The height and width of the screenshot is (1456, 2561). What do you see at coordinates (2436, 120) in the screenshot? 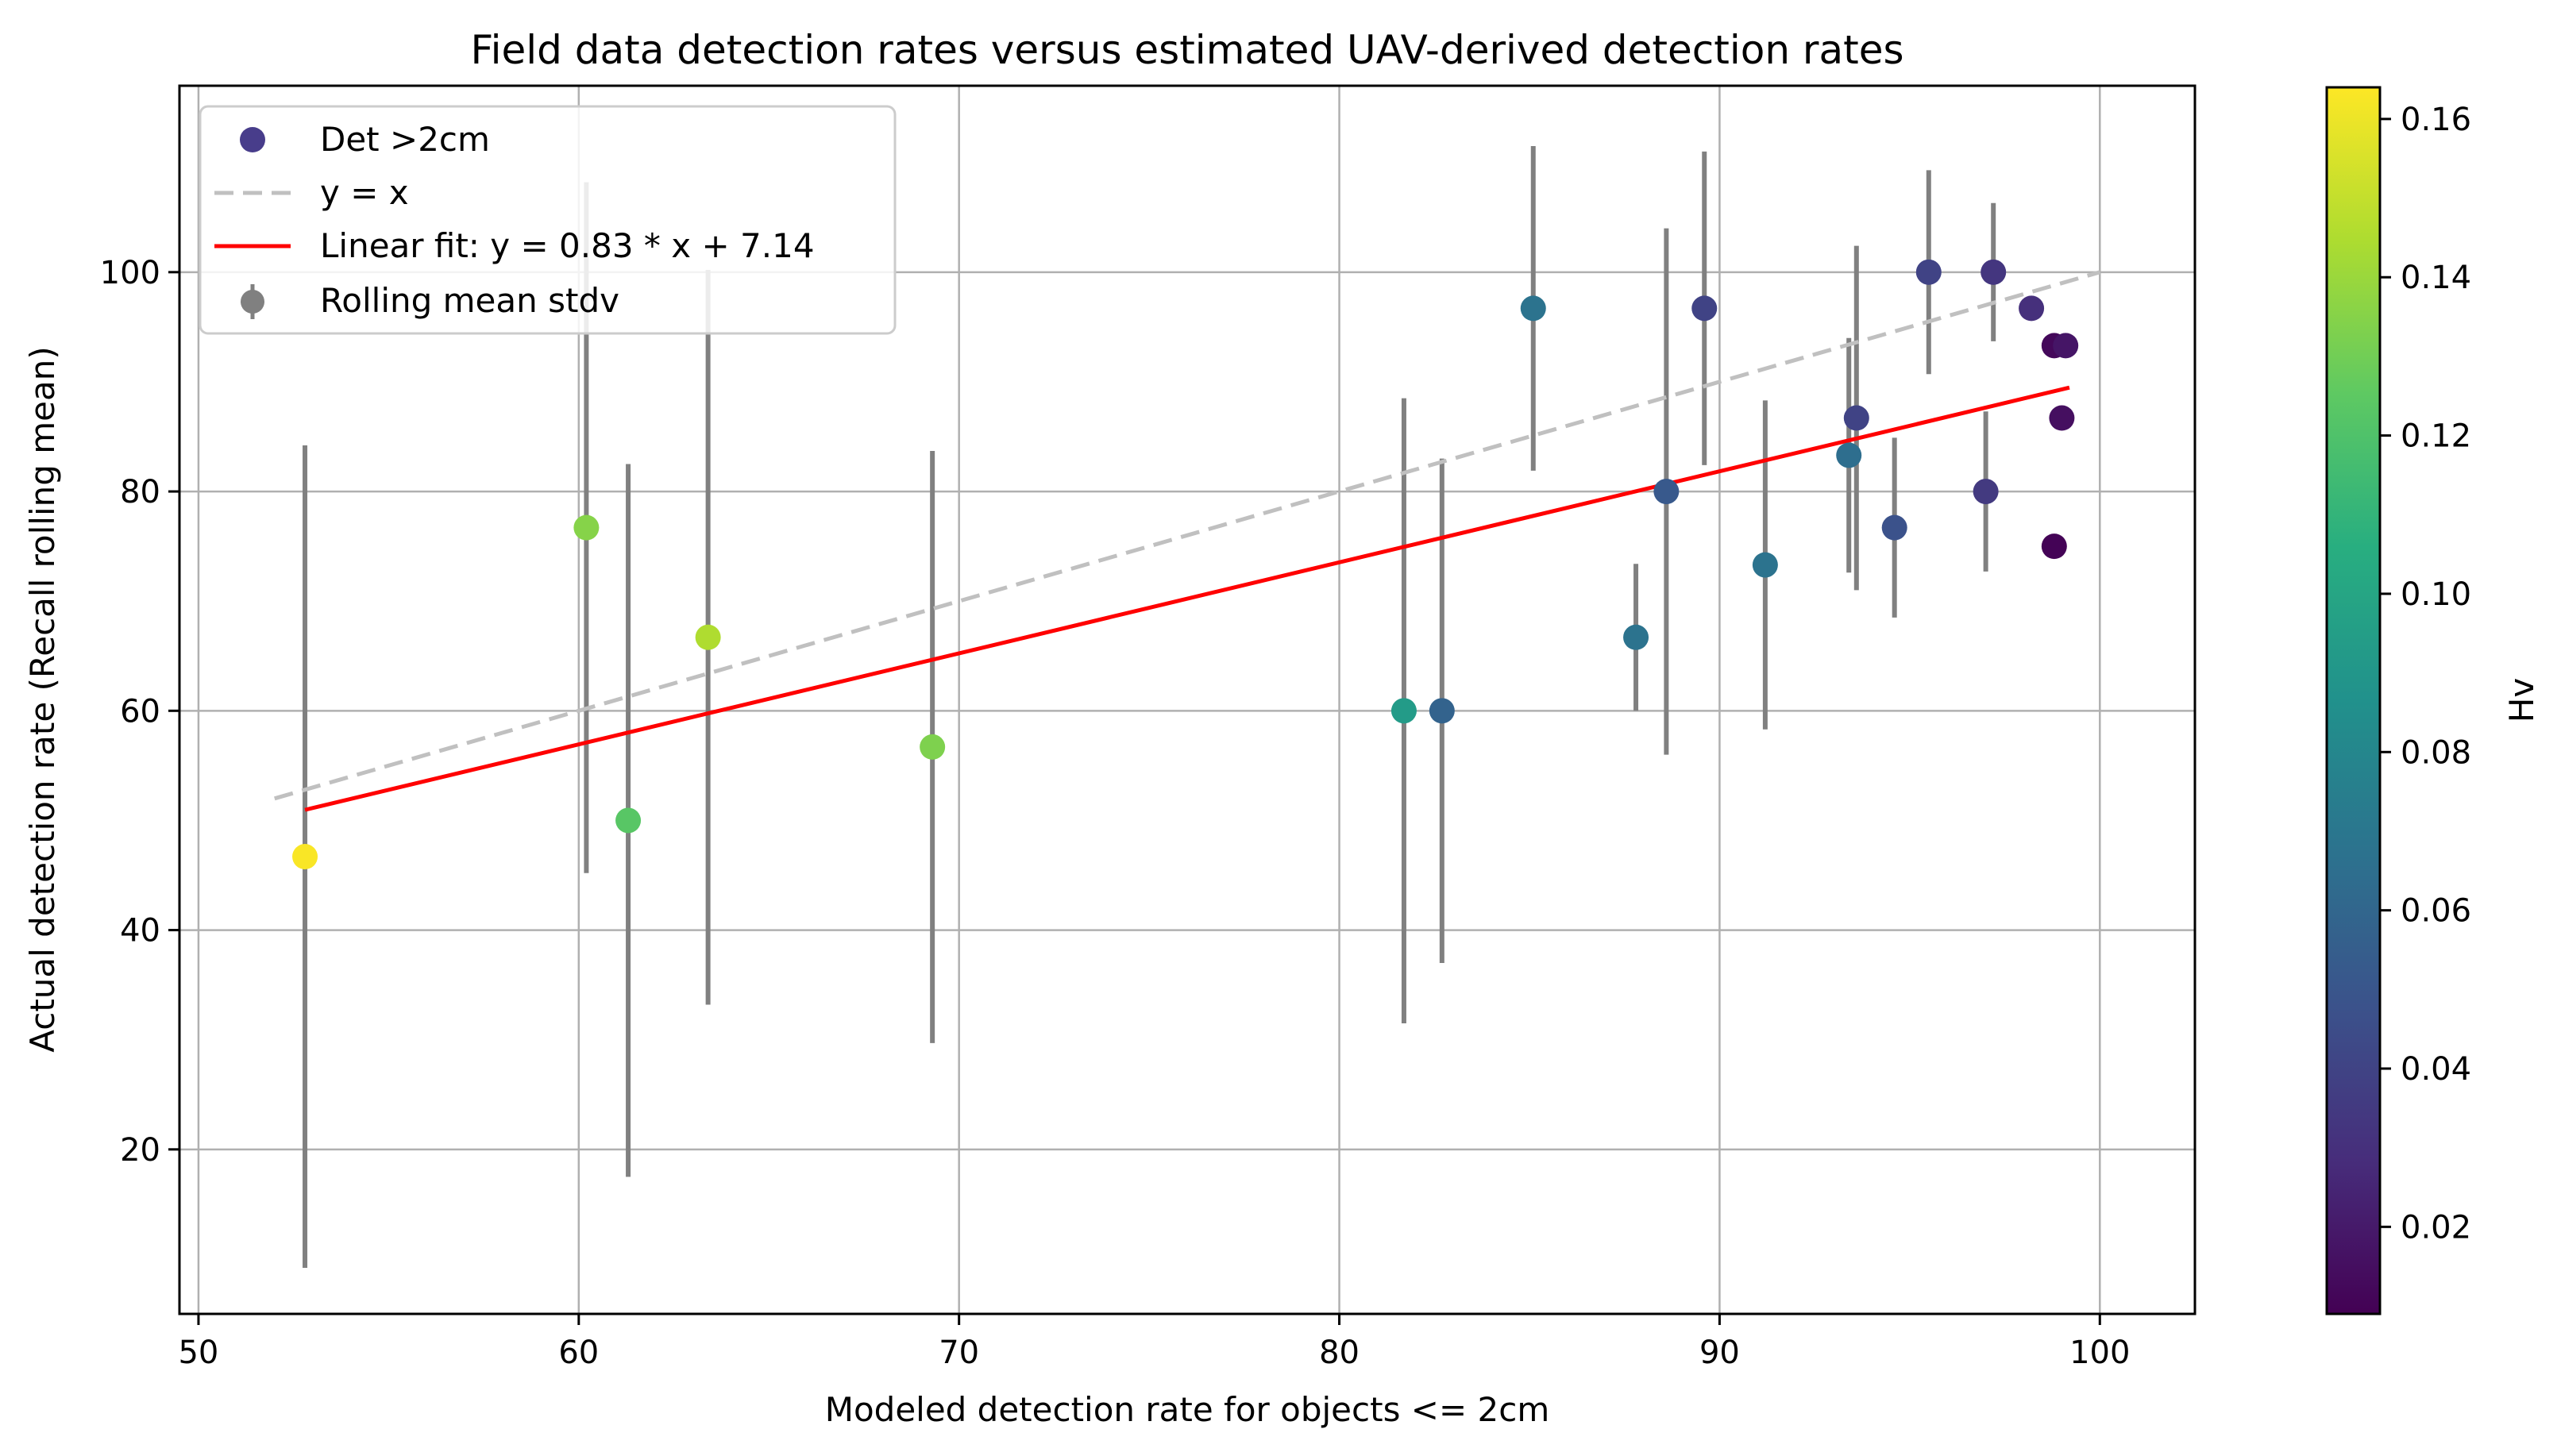
I see `colorbar-tick-label: 0.16` at bounding box center [2436, 120].